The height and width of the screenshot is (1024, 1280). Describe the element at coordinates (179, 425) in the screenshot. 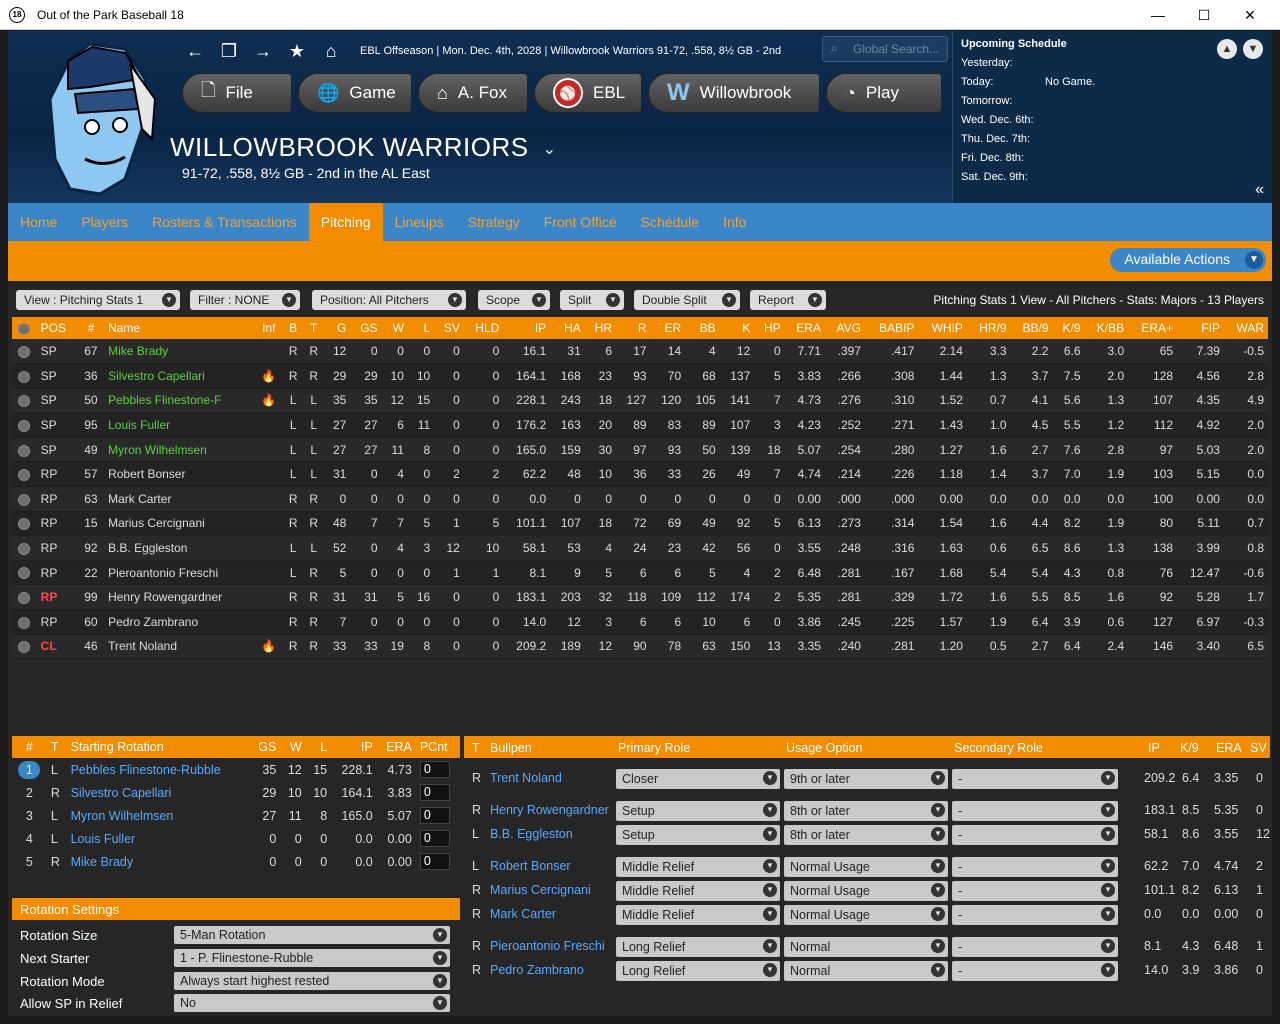

I see `cell-name: Louis Fuller` at that location.